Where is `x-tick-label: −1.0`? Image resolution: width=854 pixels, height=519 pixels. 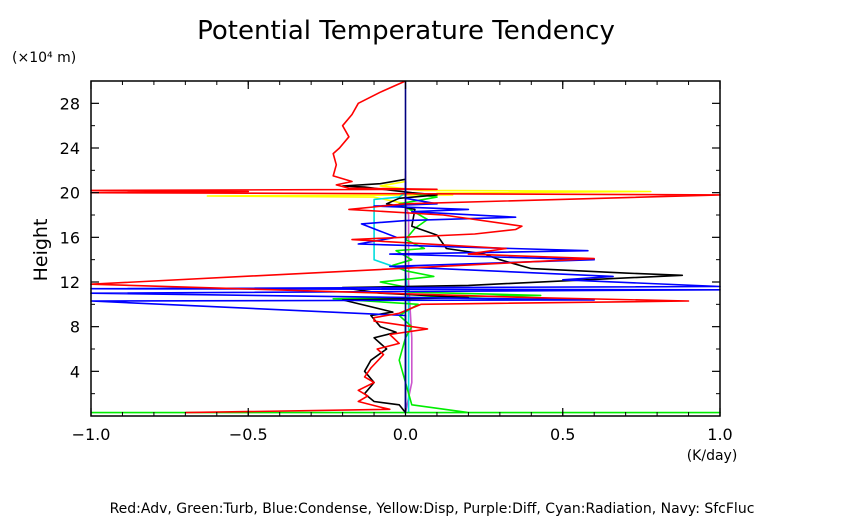 x-tick-label: −1.0 is located at coordinates (91, 434).